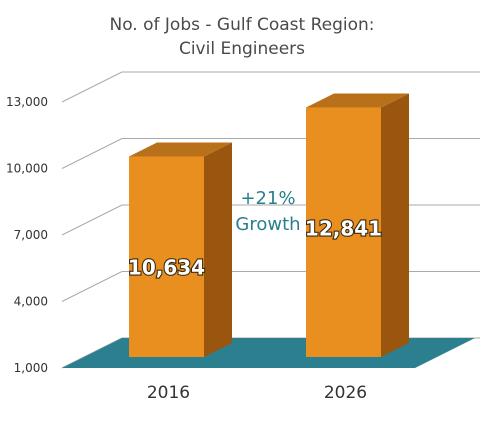 This screenshot has width=485, height=431. I want to click on y-tick-label: 1,000, so click(31, 368).